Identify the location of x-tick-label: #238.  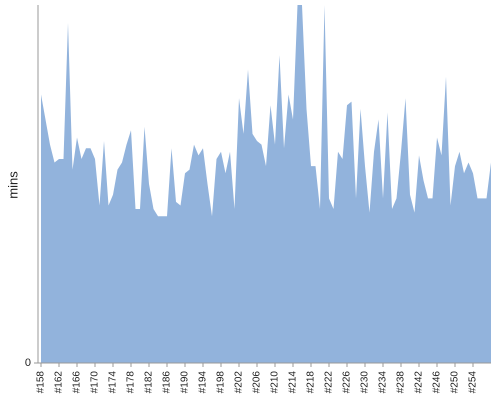
(401, 382).